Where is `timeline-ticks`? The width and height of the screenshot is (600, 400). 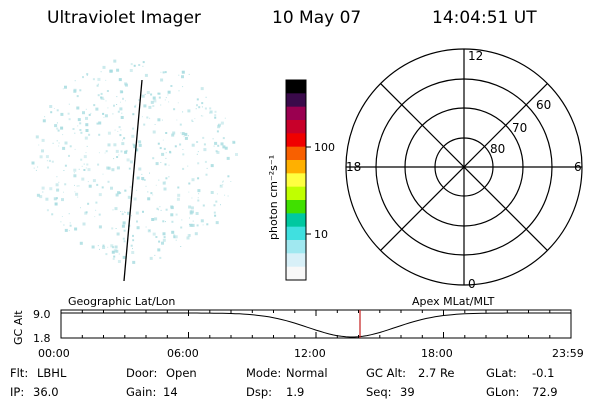
timeline-ticks is located at coordinates (316, 324).